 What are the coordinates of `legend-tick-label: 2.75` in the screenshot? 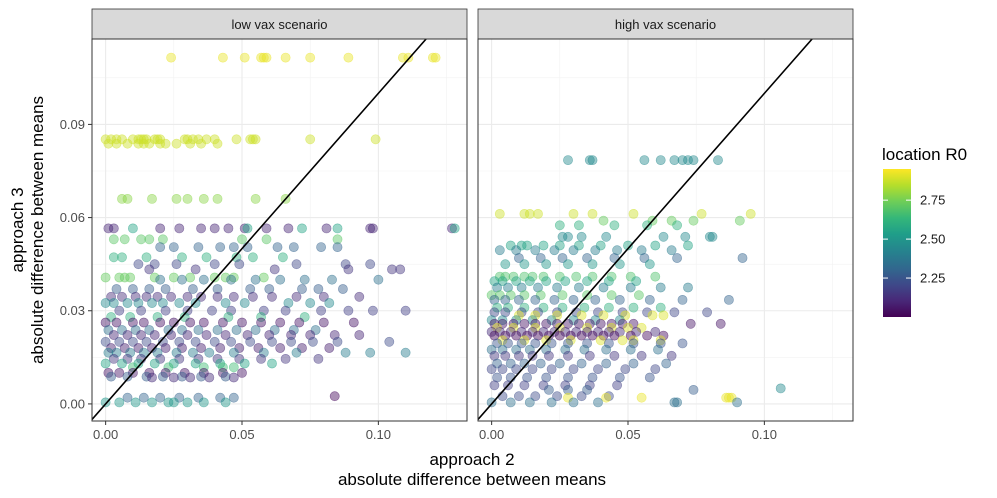 It's located at (932, 200).